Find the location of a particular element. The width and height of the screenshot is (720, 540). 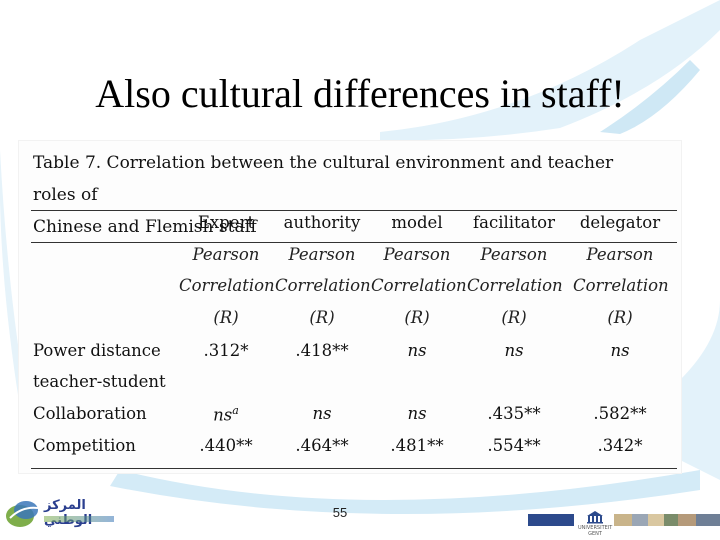

organization-name-arabic: المركز الوطني is located at coordinates (68, 513).